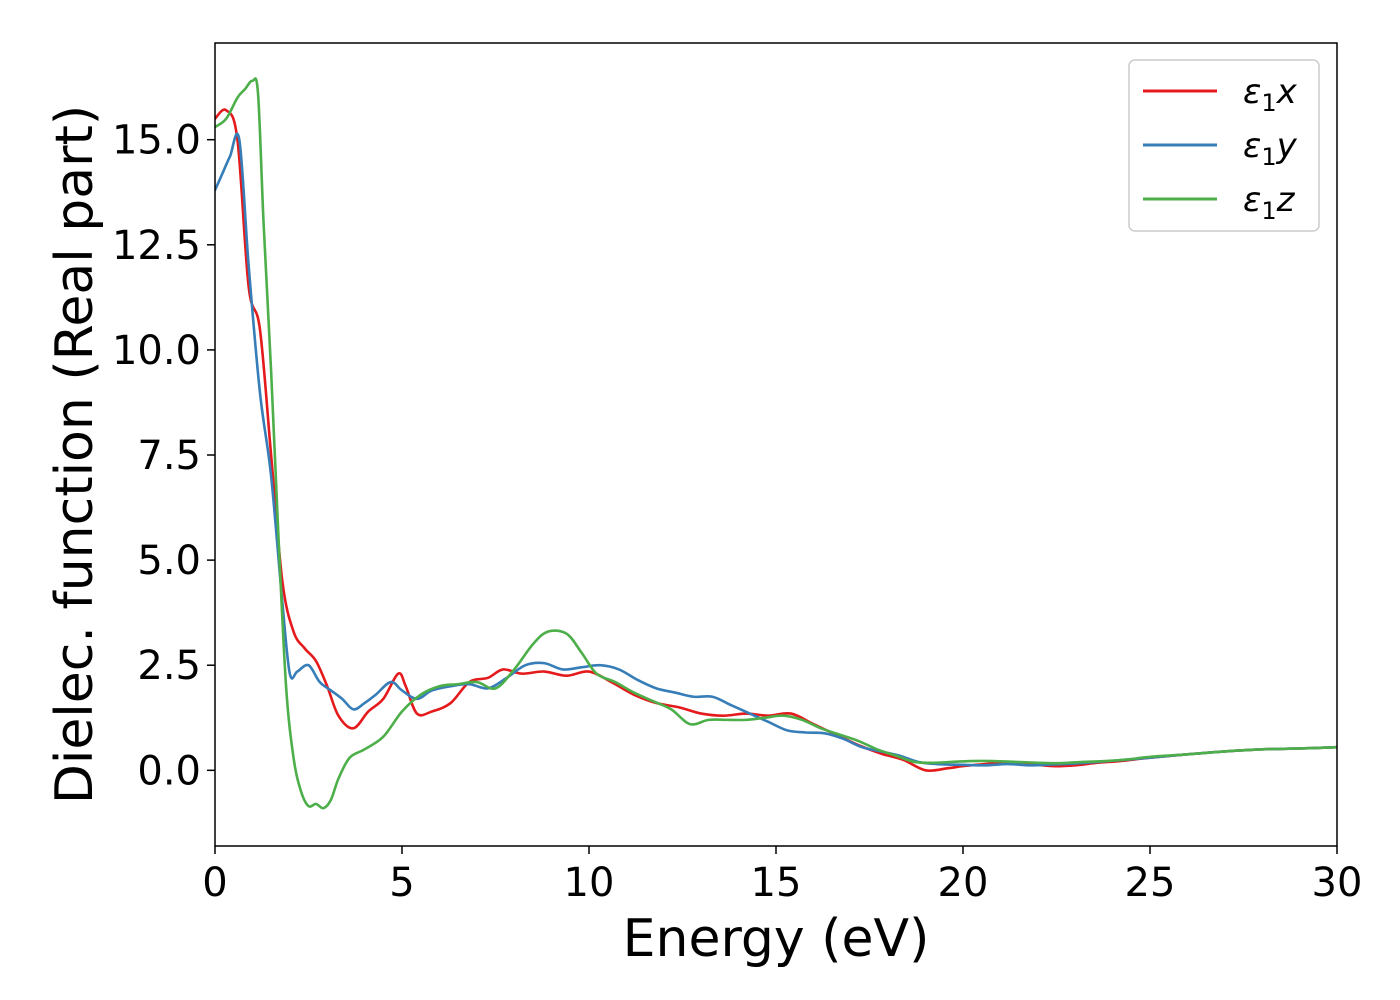  I want to click on y-tick-label: 5.0, so click(169, 561).